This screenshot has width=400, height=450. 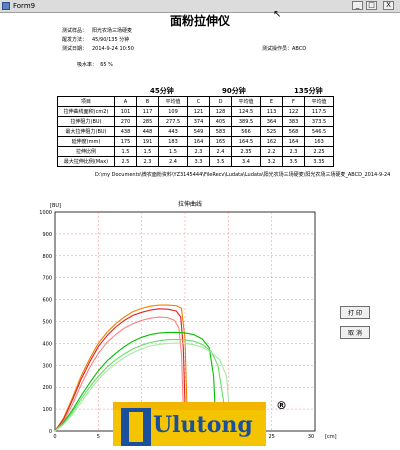 I want to click on y-axis-label: [BU], so click(x=55, y=206).